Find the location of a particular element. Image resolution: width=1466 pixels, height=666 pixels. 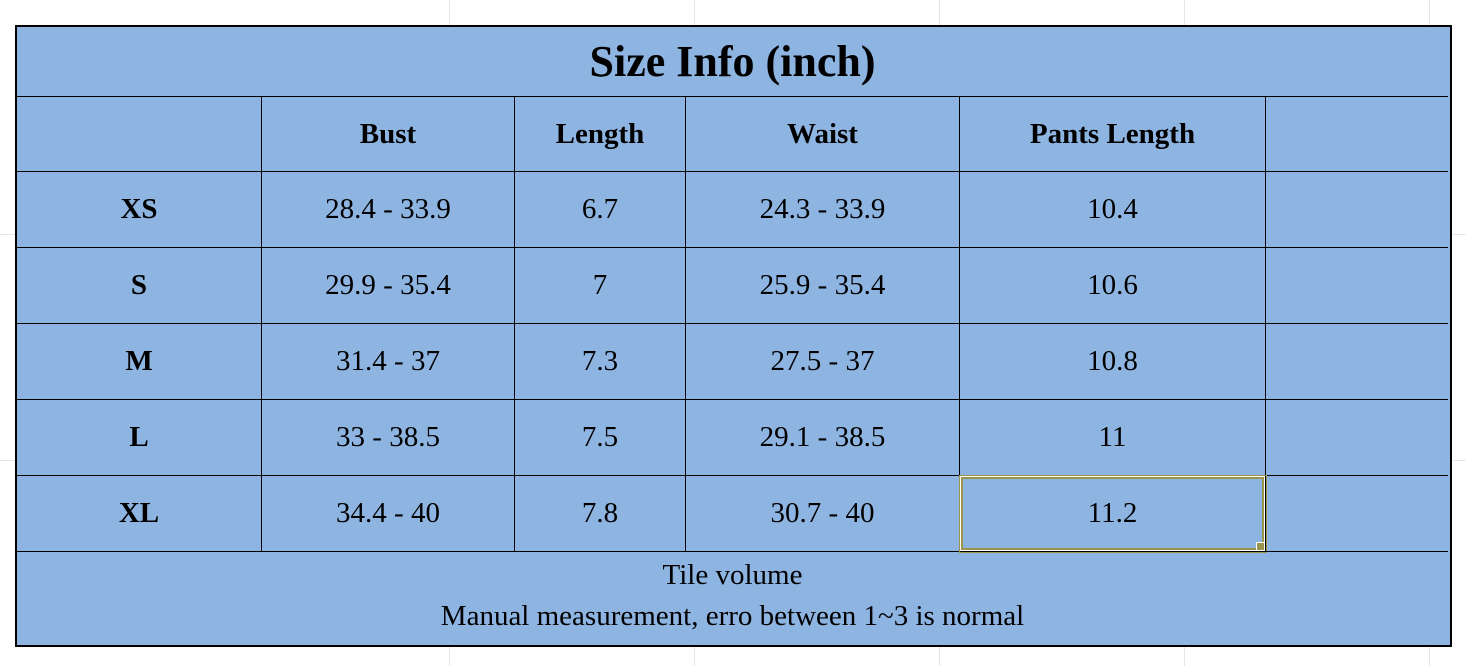

cell-pants-m: 10.8 is located at coordinates (1113, 362).